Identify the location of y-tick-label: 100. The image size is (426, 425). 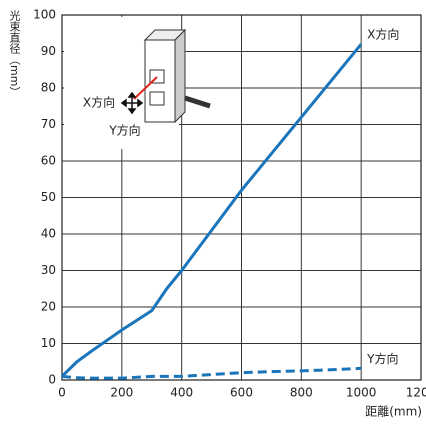
(44, 15).